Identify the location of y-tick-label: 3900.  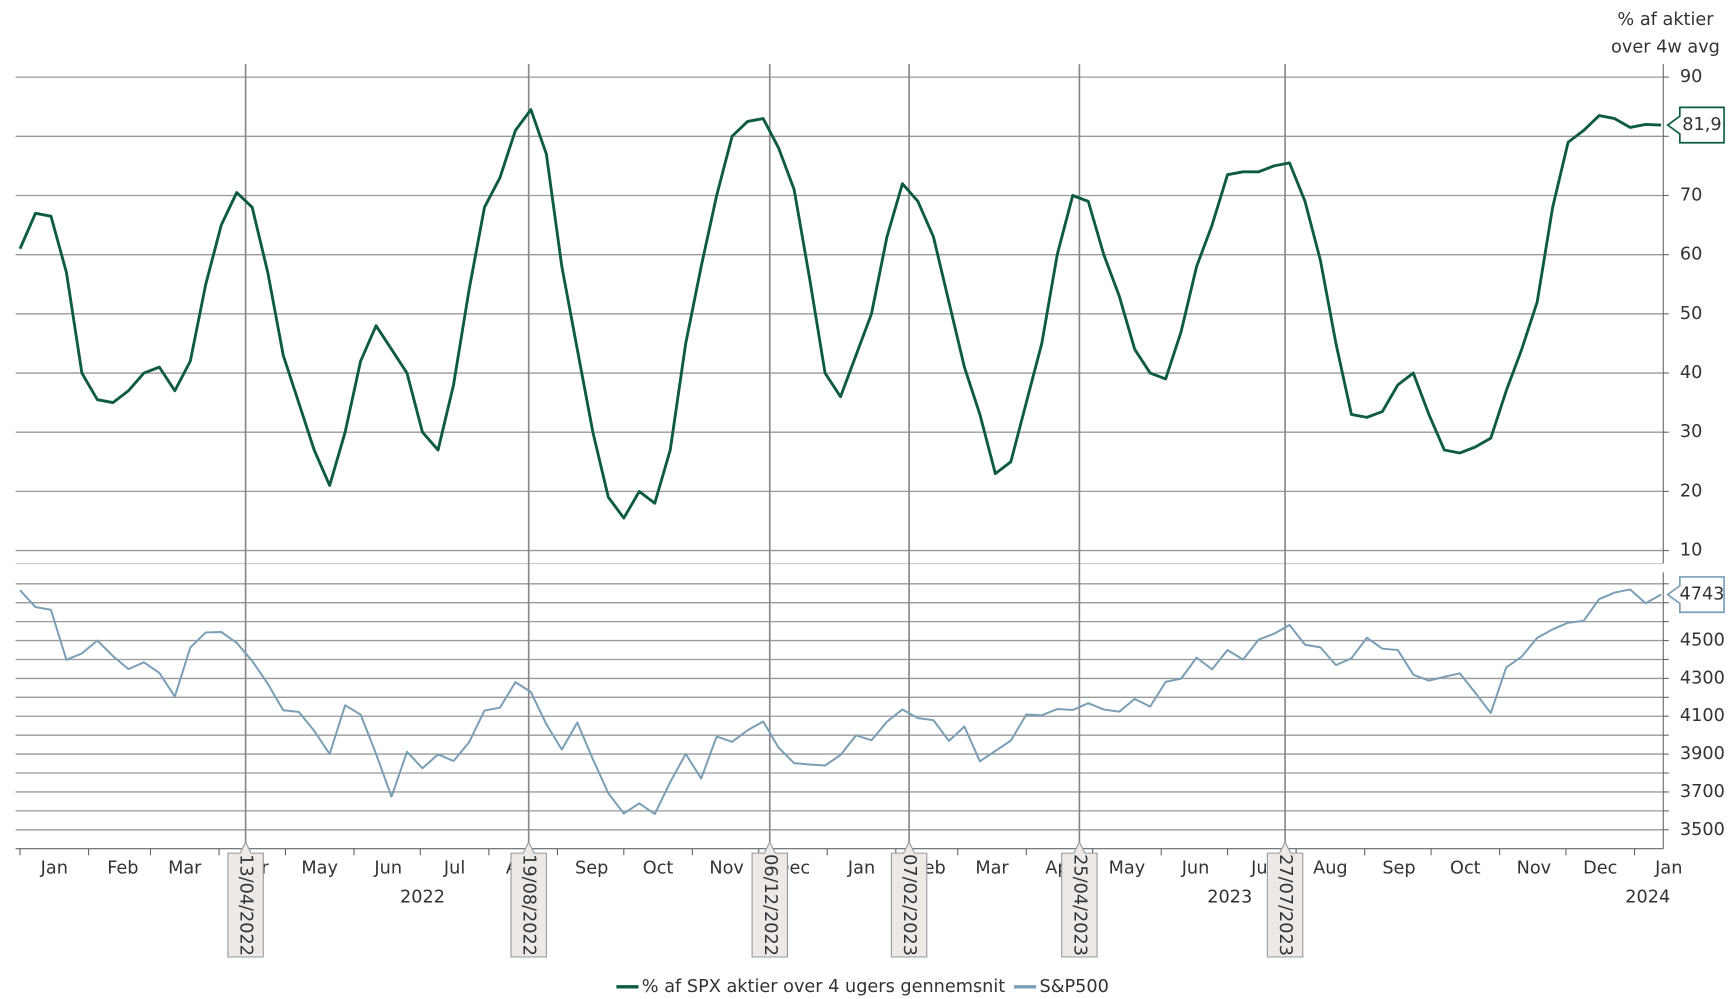
(1702, 754).